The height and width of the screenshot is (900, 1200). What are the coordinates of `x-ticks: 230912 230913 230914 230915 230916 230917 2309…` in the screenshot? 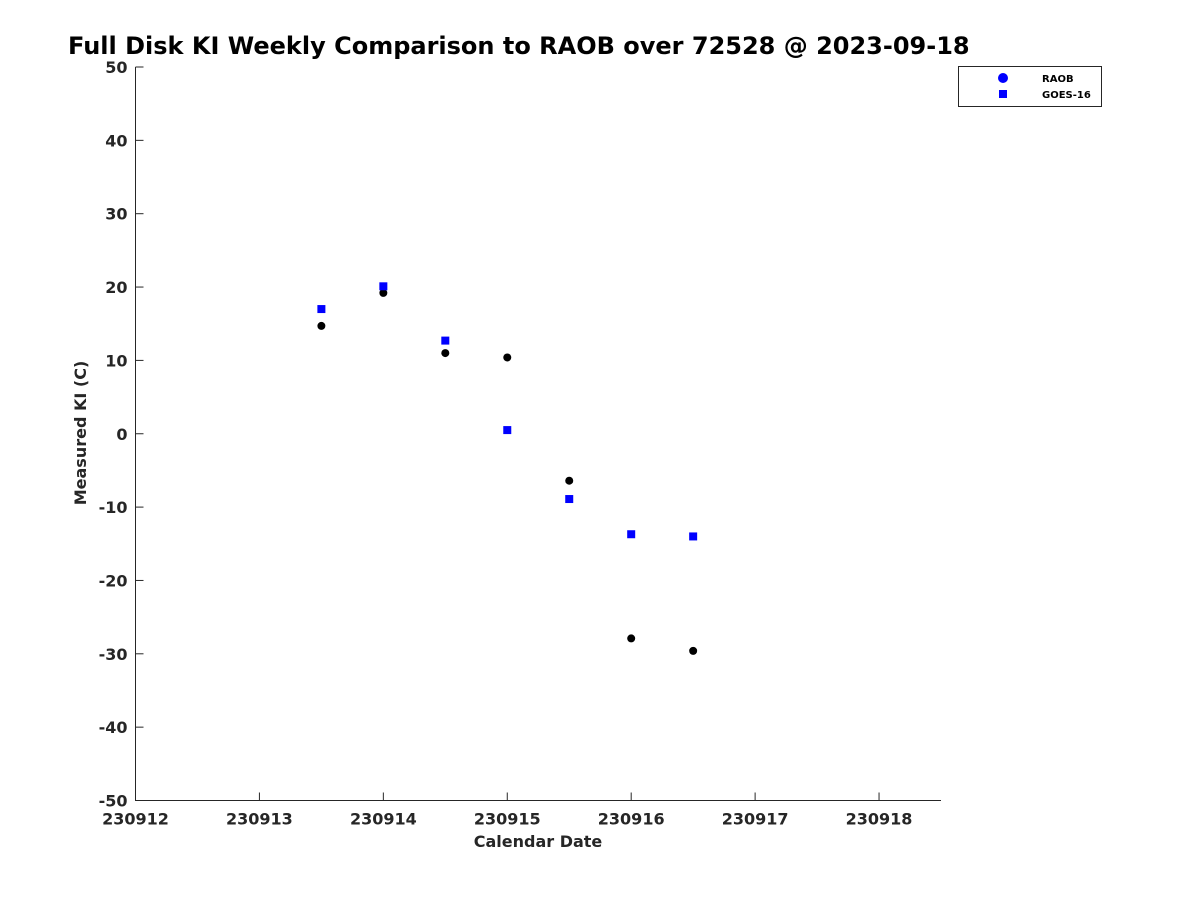 It's located at (507, 810).